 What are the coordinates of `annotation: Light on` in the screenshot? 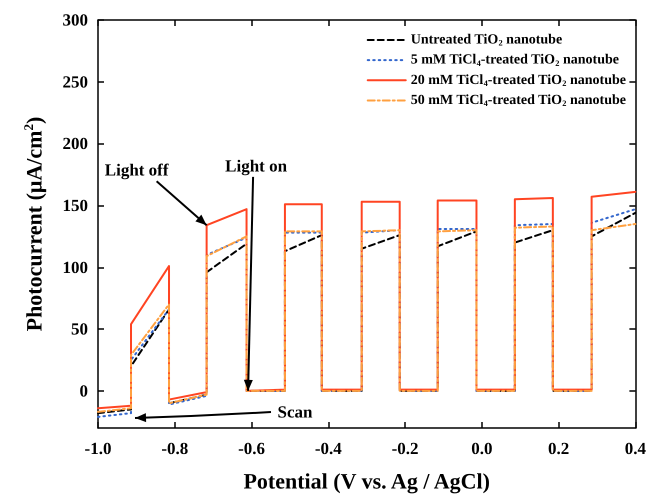 It's located at (256, 166).